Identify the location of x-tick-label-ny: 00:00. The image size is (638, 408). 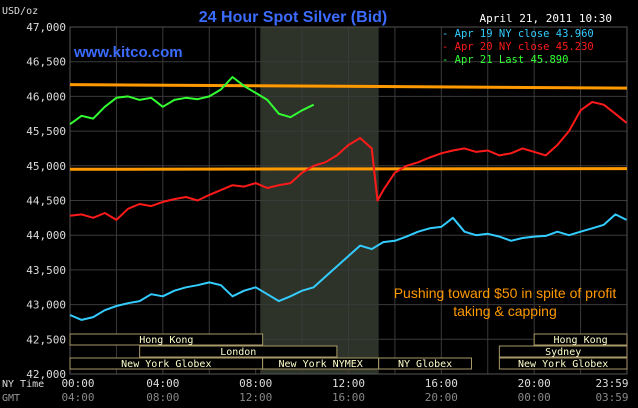
(77, 383).